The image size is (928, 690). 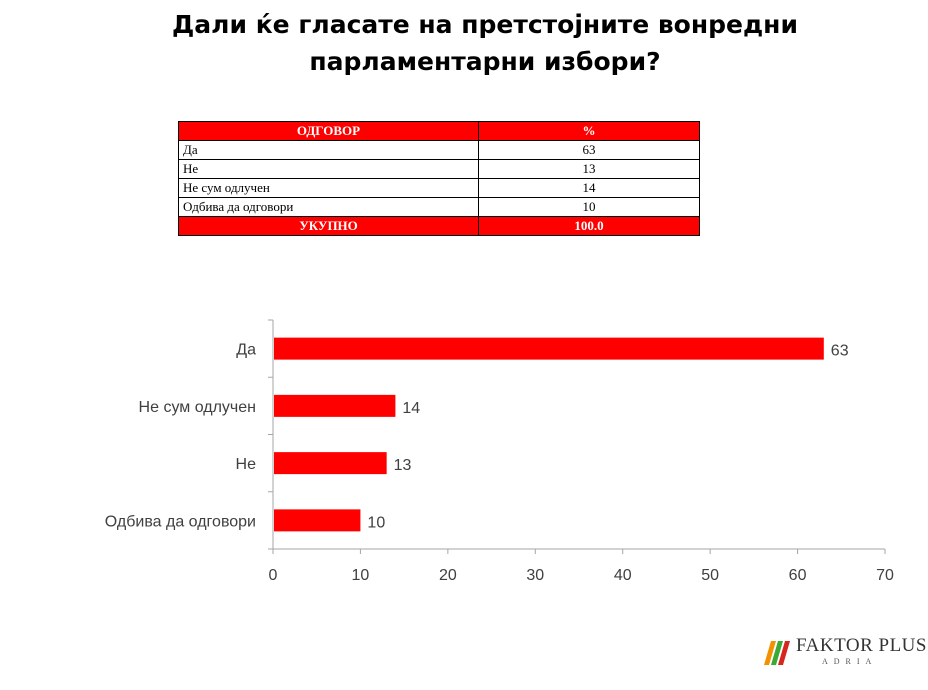 I want to click on data-label: 10, so click(x=376, y=522).